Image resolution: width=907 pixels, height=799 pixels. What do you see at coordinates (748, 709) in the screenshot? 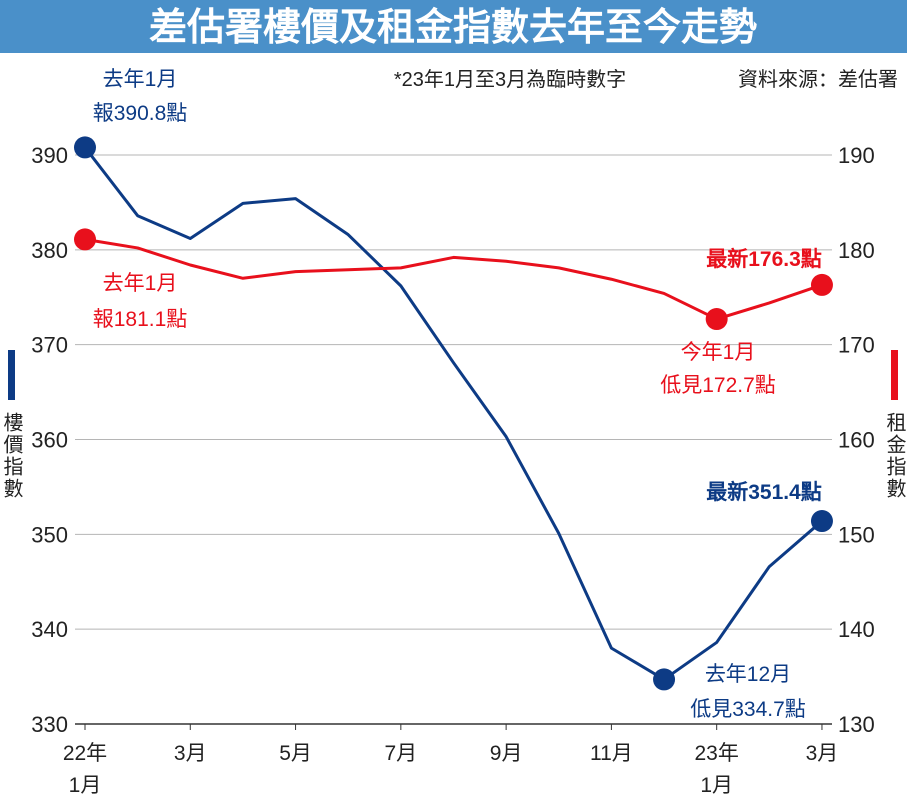
I see `blue-low-label-2: 低見334.7點` at bounding box center [748, 709].